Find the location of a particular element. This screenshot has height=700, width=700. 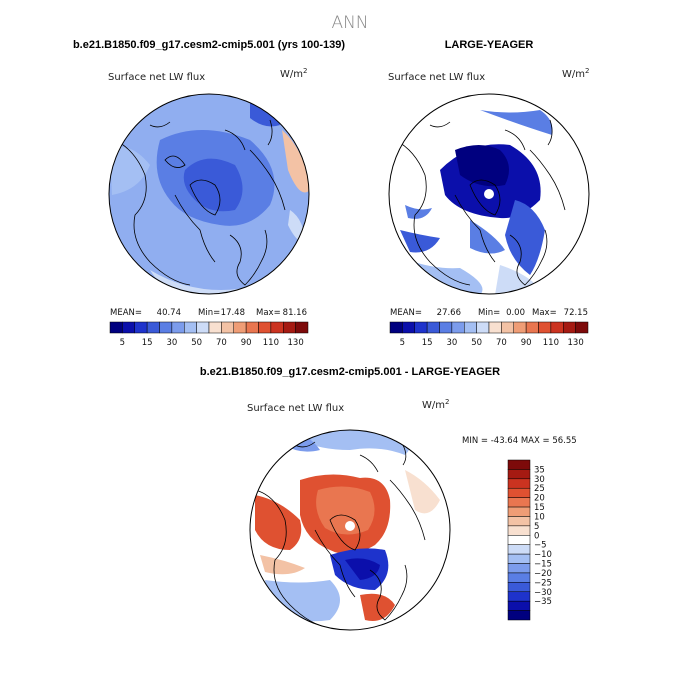

panel-model-map is located at coordinates (209, 194).